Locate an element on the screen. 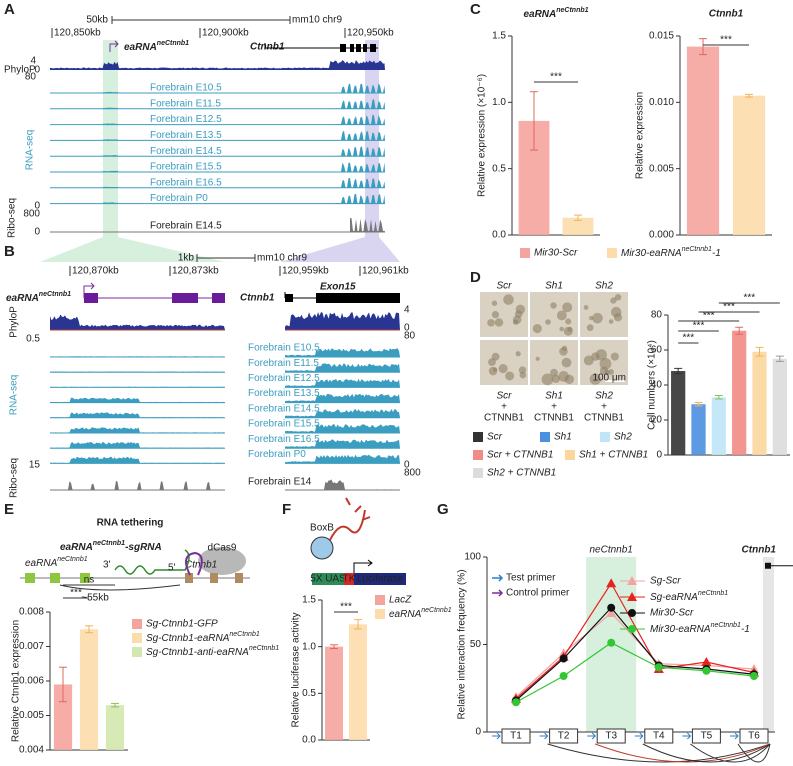 Image resolution: width=793 pixels, height=766 pixels. gene-label: eaRNAneCtnnb1 is located at coordinates (56, 562).